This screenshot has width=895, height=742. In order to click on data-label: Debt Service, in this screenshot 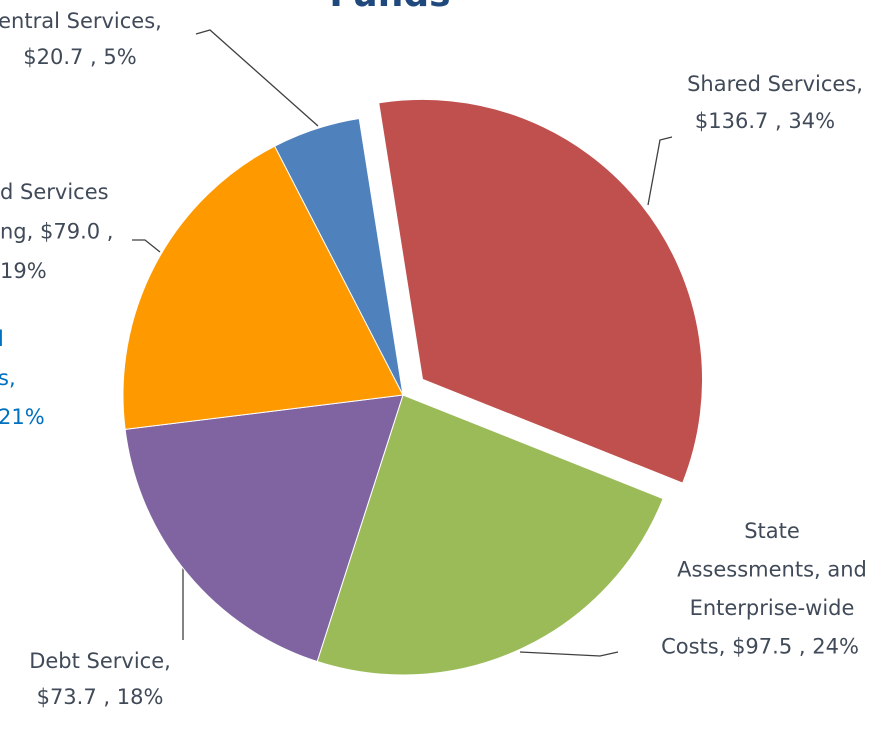, I will do `click(100, 661)`.